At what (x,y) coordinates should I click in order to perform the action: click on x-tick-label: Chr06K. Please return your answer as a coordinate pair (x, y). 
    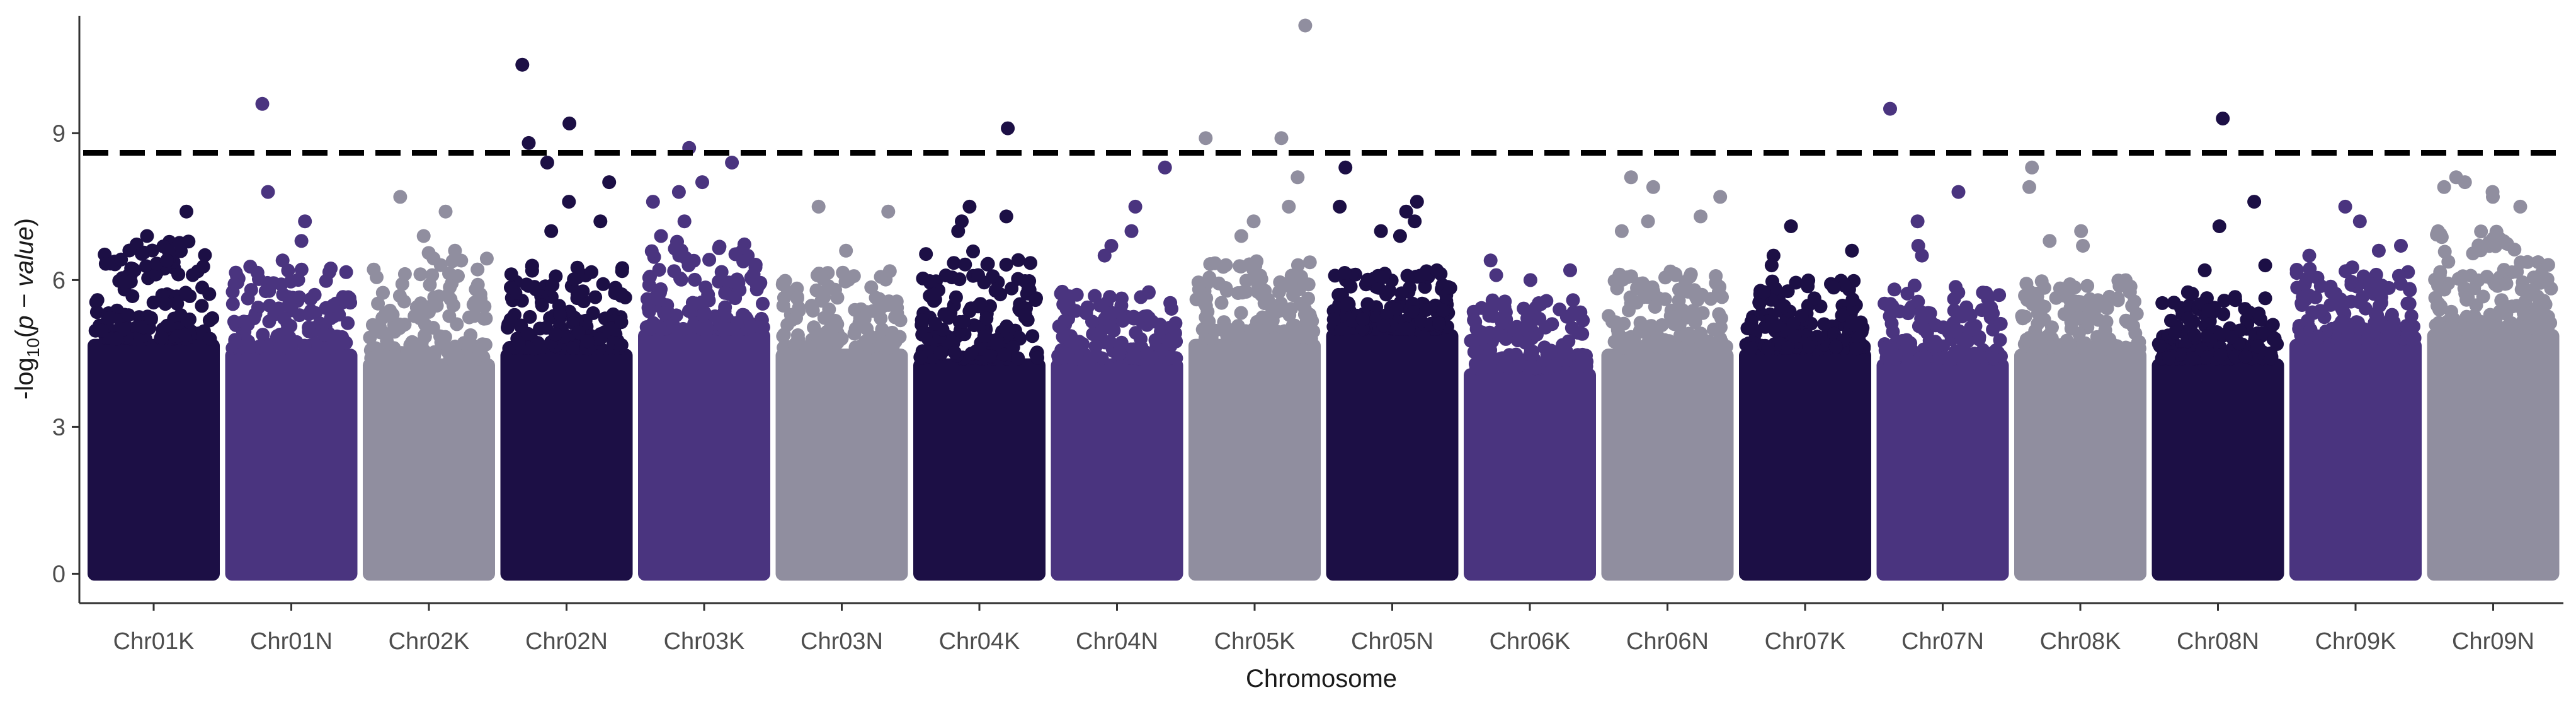
    Looking at the image, I should click on (1530, 641).